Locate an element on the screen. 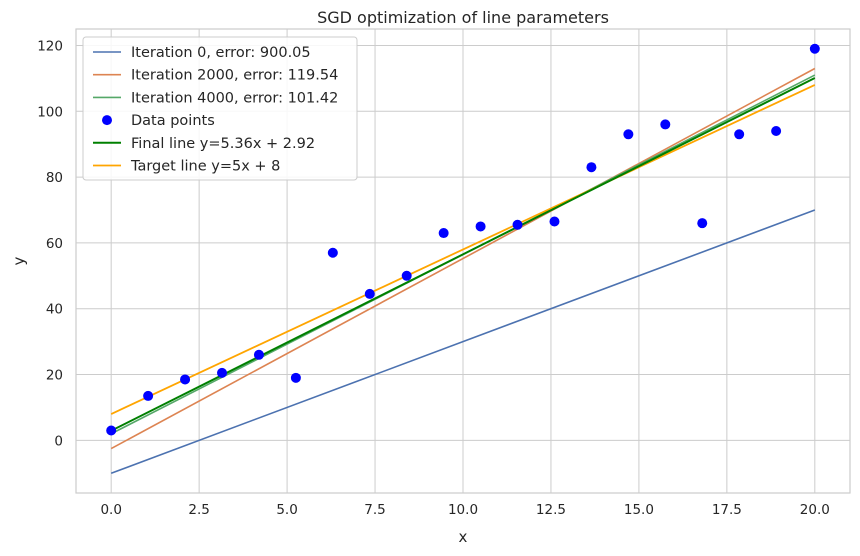  x-tick-label: 17.5 is located at coordinates (727, 510).